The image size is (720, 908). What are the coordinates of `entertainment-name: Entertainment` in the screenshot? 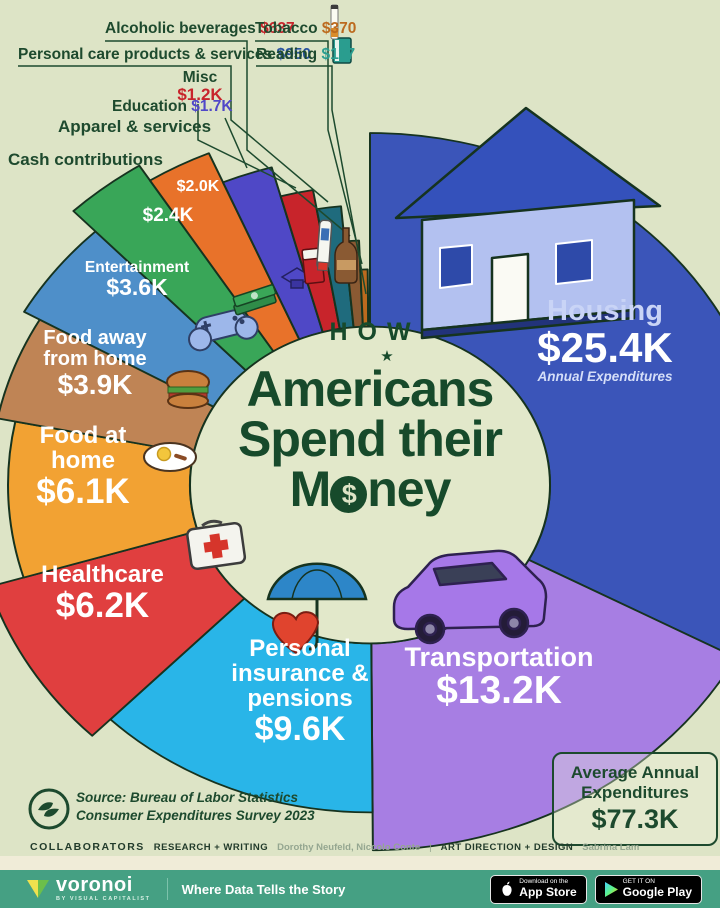 It's located at (137, 267).